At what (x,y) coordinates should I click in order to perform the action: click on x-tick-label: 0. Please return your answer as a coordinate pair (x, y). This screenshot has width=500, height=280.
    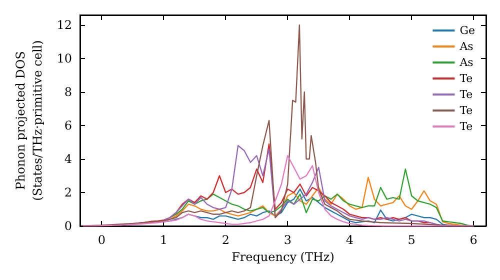
    Looking at the image, I should click on (102, 240).